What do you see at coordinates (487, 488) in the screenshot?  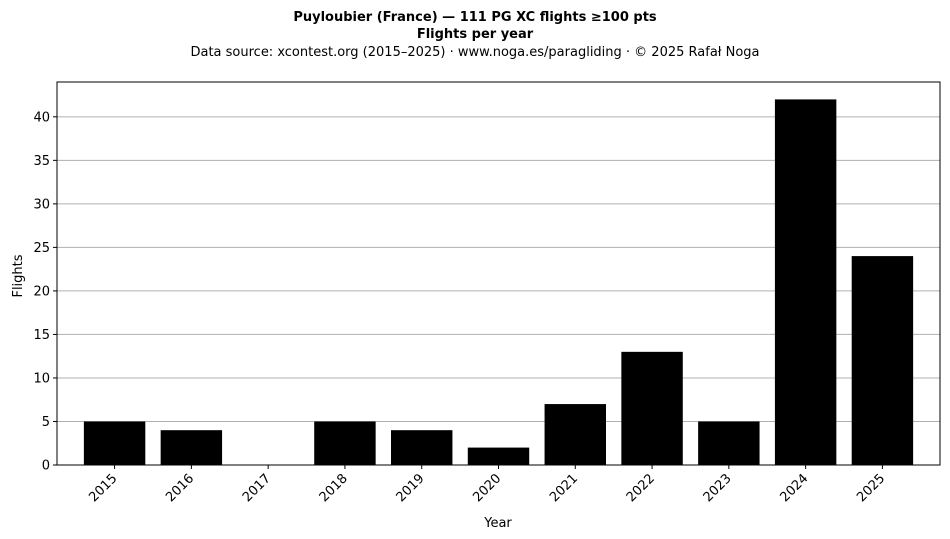 I see `x-tick-label: 2020` at bounding box center [487, 488].